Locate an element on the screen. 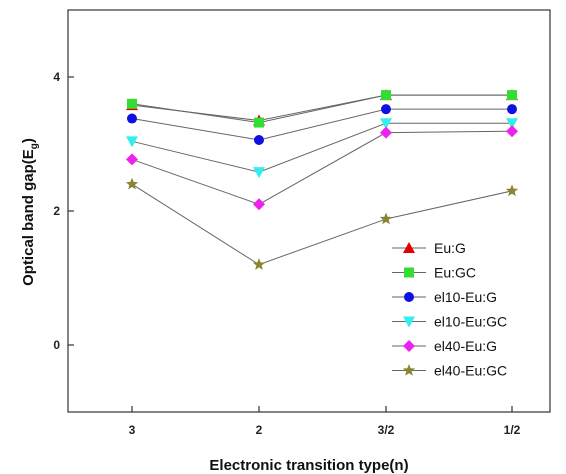  legend-marker-triangle is located at coordinates (409, 247).